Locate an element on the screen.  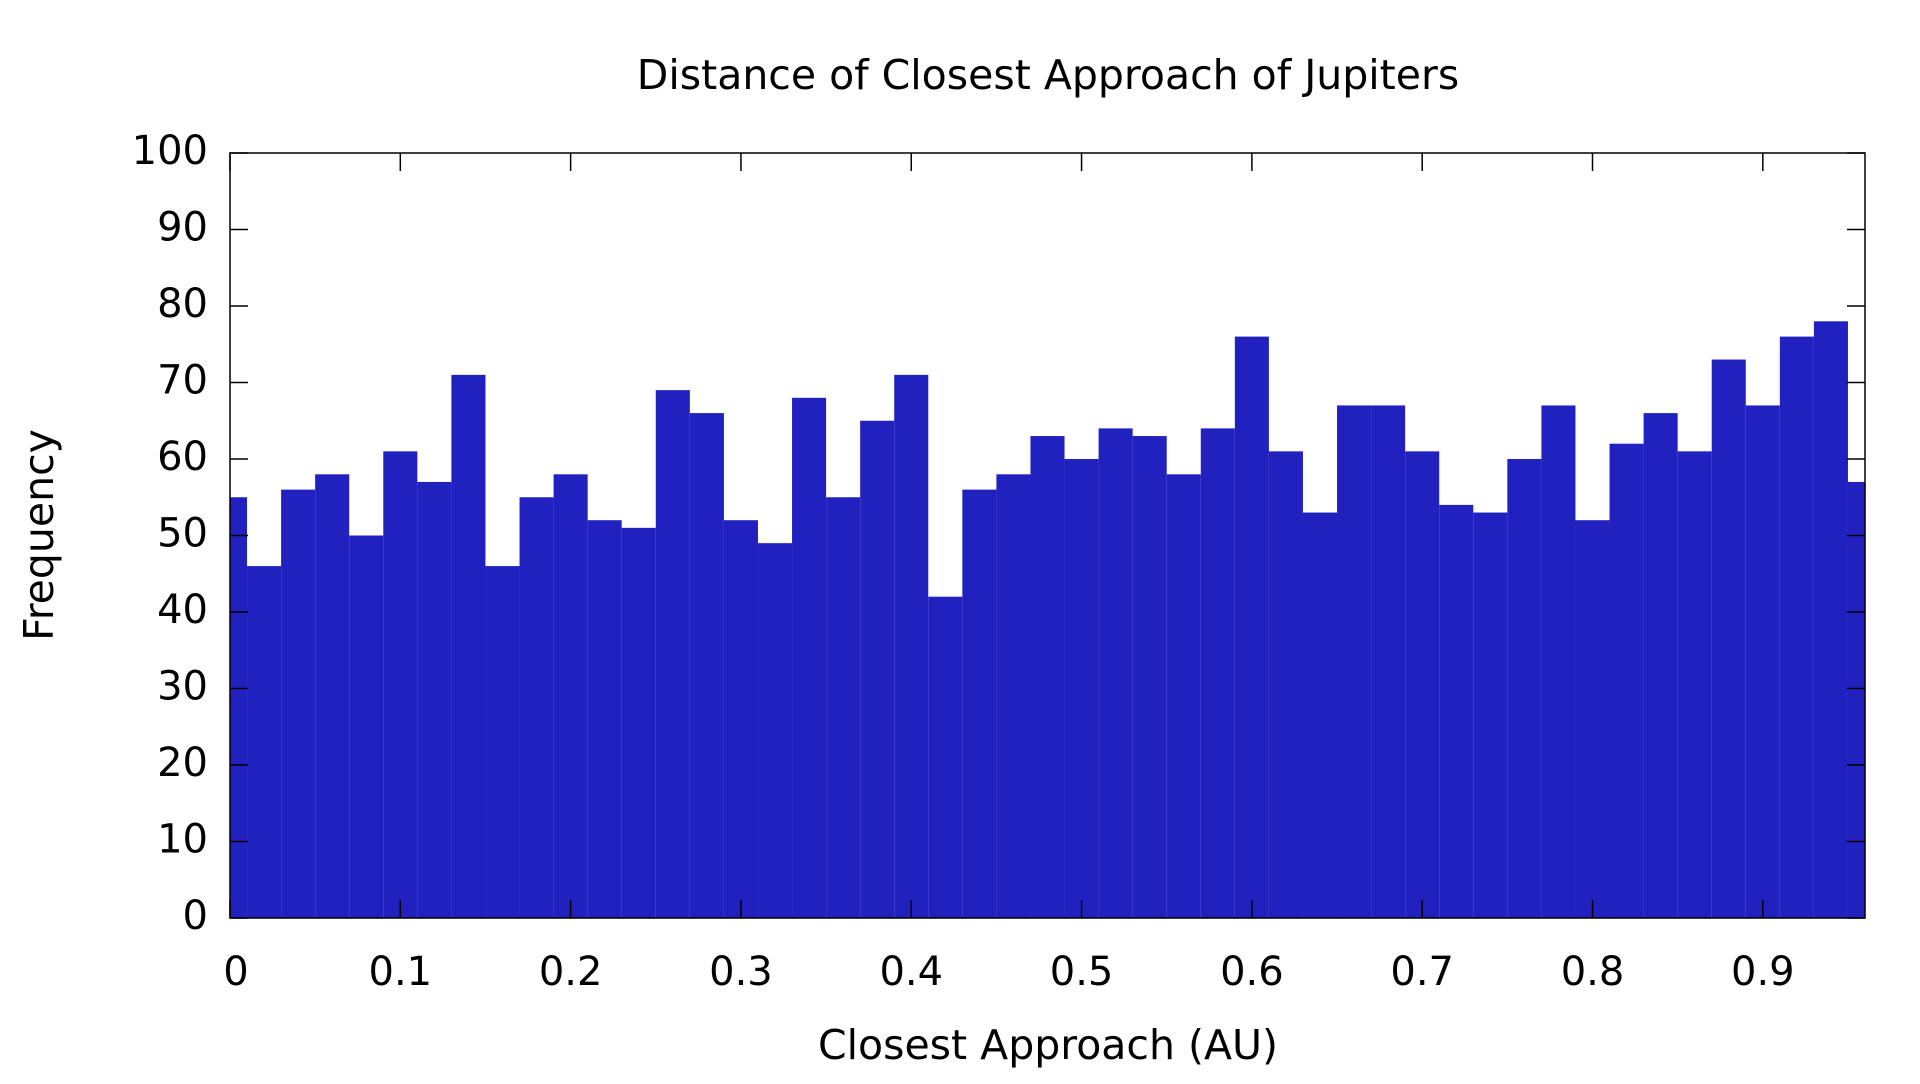
y-tick-label: 90 is located at coordinates (182, 228).